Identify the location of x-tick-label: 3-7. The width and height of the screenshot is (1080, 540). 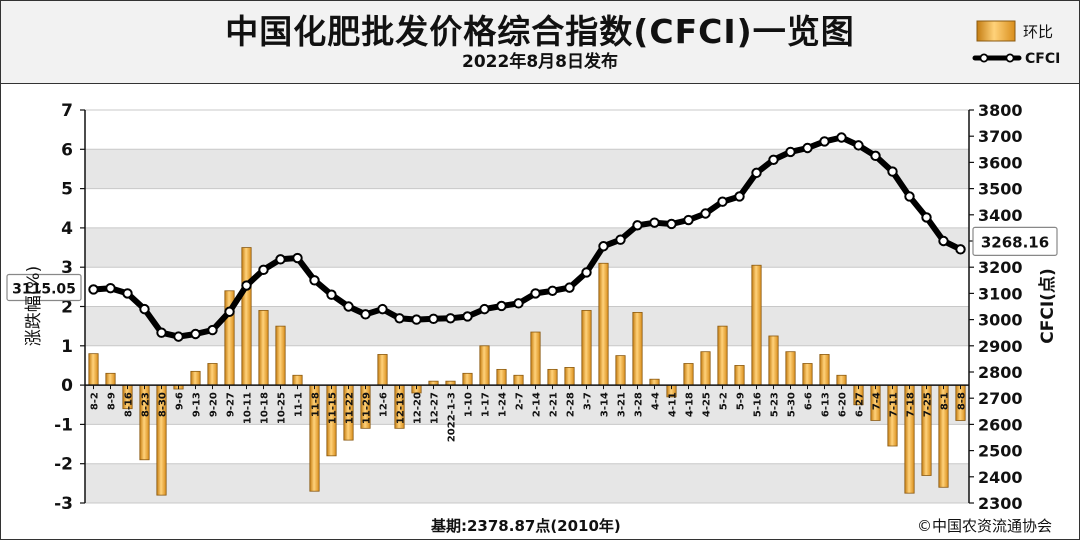
(588, 401).